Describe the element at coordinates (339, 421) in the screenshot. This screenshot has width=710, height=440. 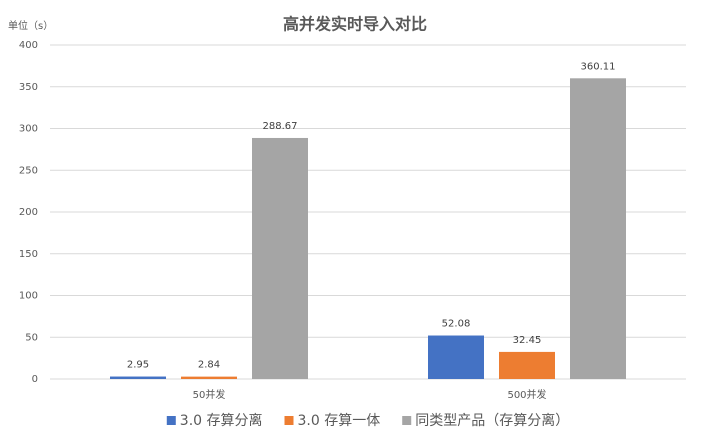
I see `legend-label: 3.0 存算一体` at that location.